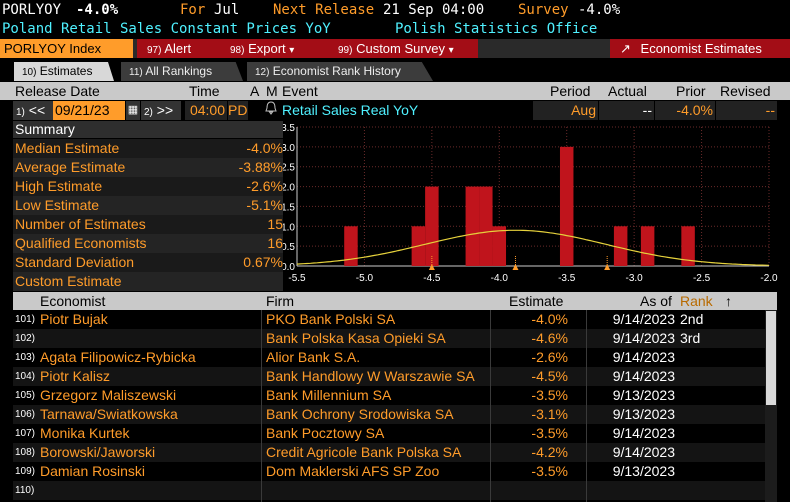 This screenshot has width=790, height=502. I want to click on fn-number: 2), so click(148, 112).